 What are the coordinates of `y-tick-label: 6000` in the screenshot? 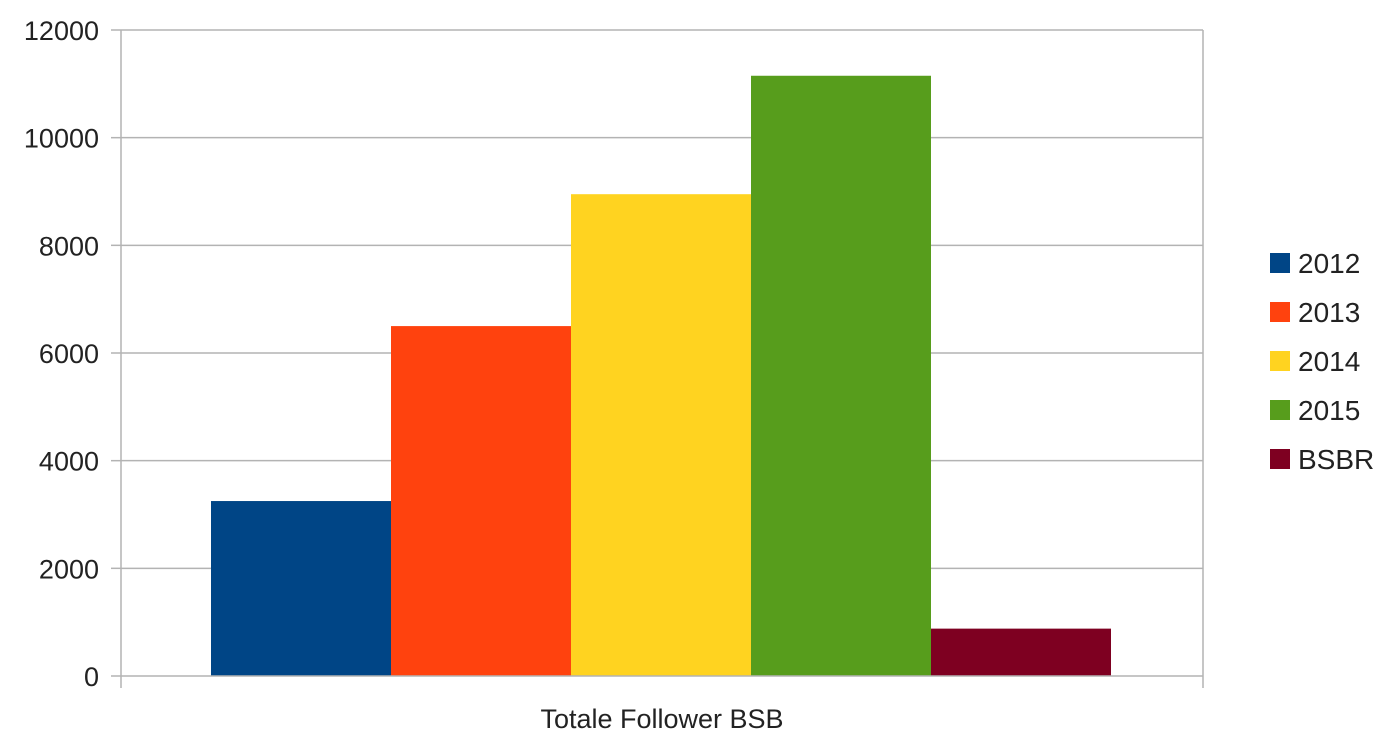 It's located at (69, 354).